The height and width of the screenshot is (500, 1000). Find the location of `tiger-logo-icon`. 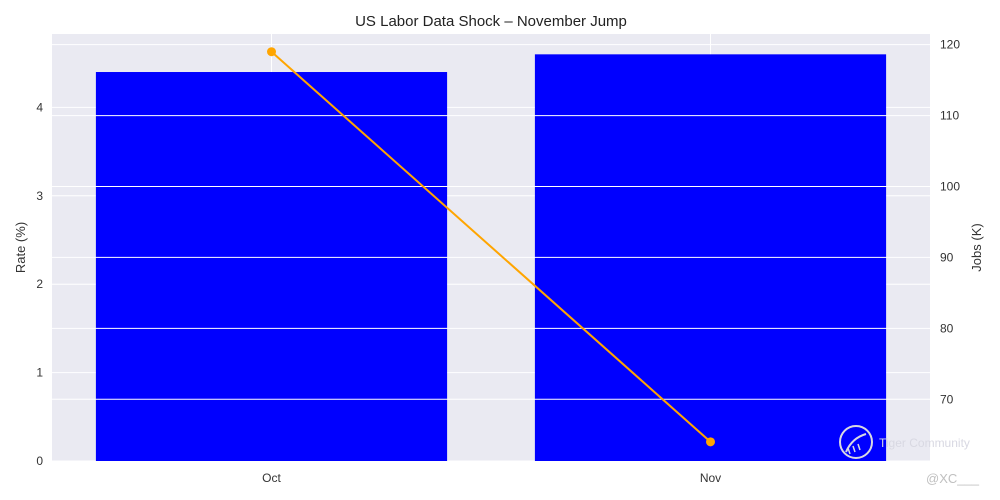

tiger-logo-icon is located at coordinates (856, 442).